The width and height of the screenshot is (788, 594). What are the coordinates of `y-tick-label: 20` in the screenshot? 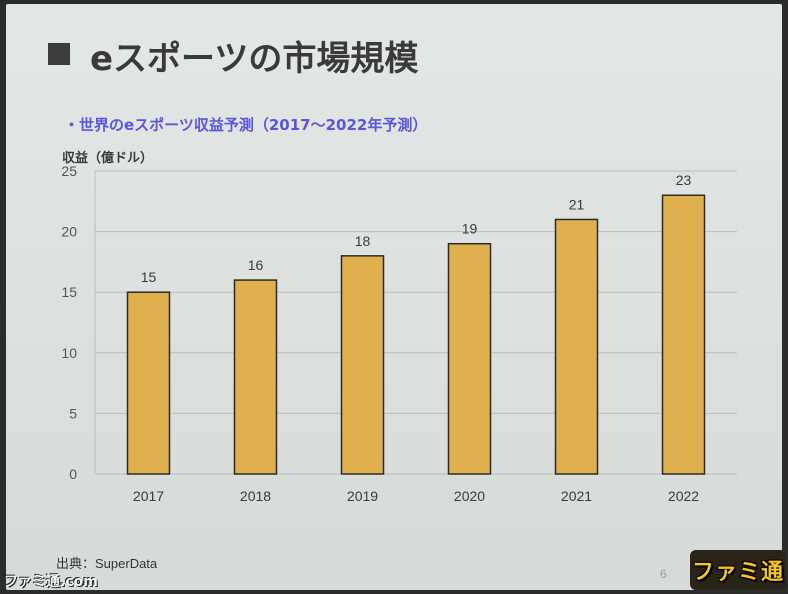 It's located at (69, 232).